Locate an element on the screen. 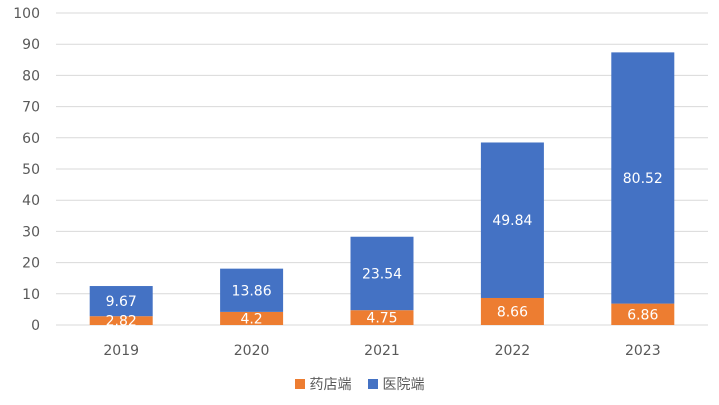 This screenshot has height=405, width=719. y-tick-label: 80 is located at coordinates (31, 76).